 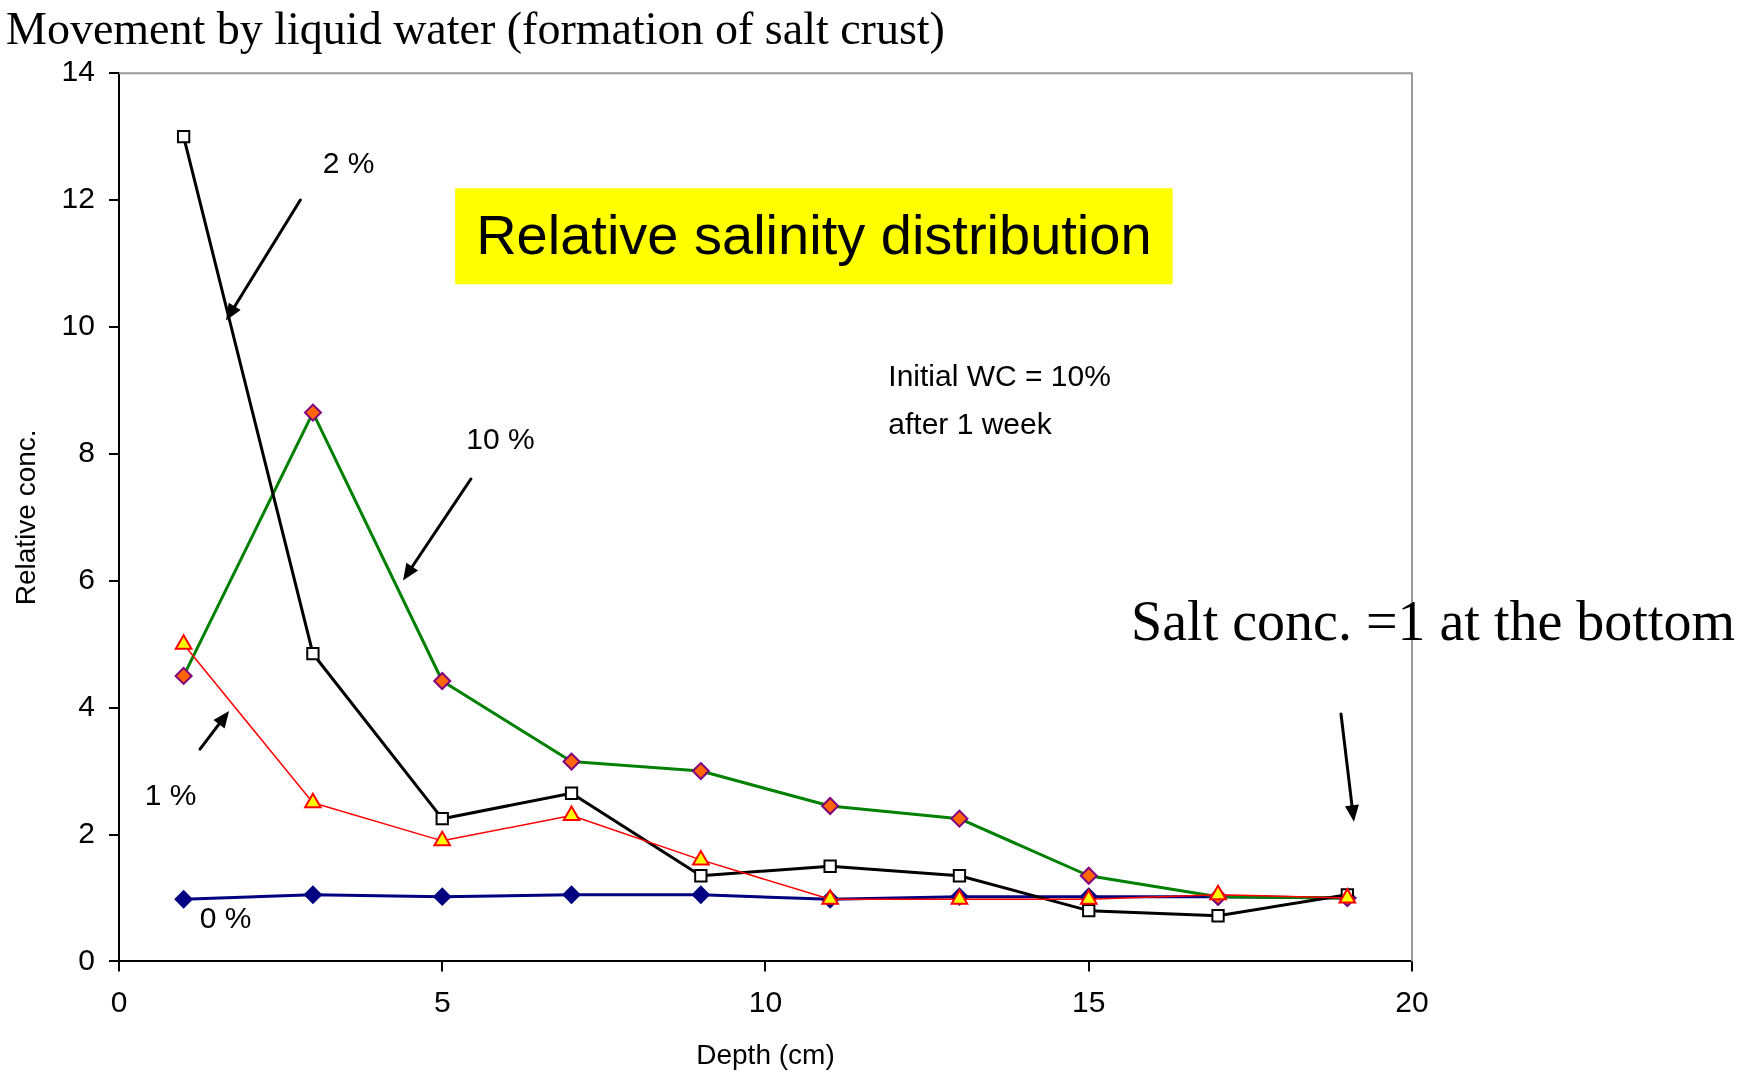 What do you see at coordinates (500, 439) in the screenshot?
I see `annotation: 10 %` at bounding box center [500, 439].